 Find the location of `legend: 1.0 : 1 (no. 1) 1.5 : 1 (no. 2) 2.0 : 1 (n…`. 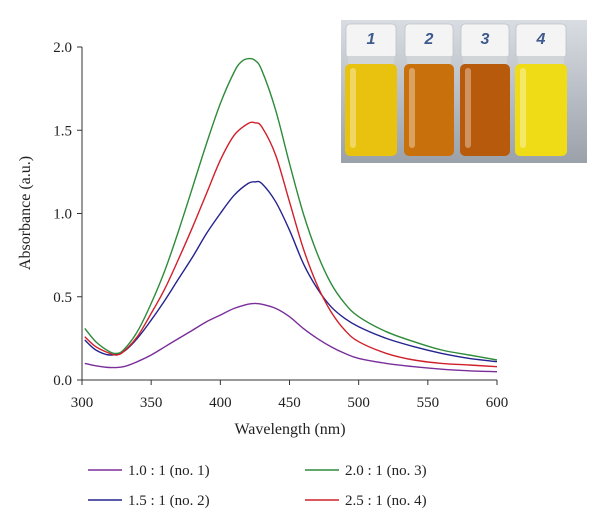

legend: 1.0 : 1 (no. 1) 1.5 : 1 (no. 2) 2.0 : 1 (n… is located at coordinates (257, 486).